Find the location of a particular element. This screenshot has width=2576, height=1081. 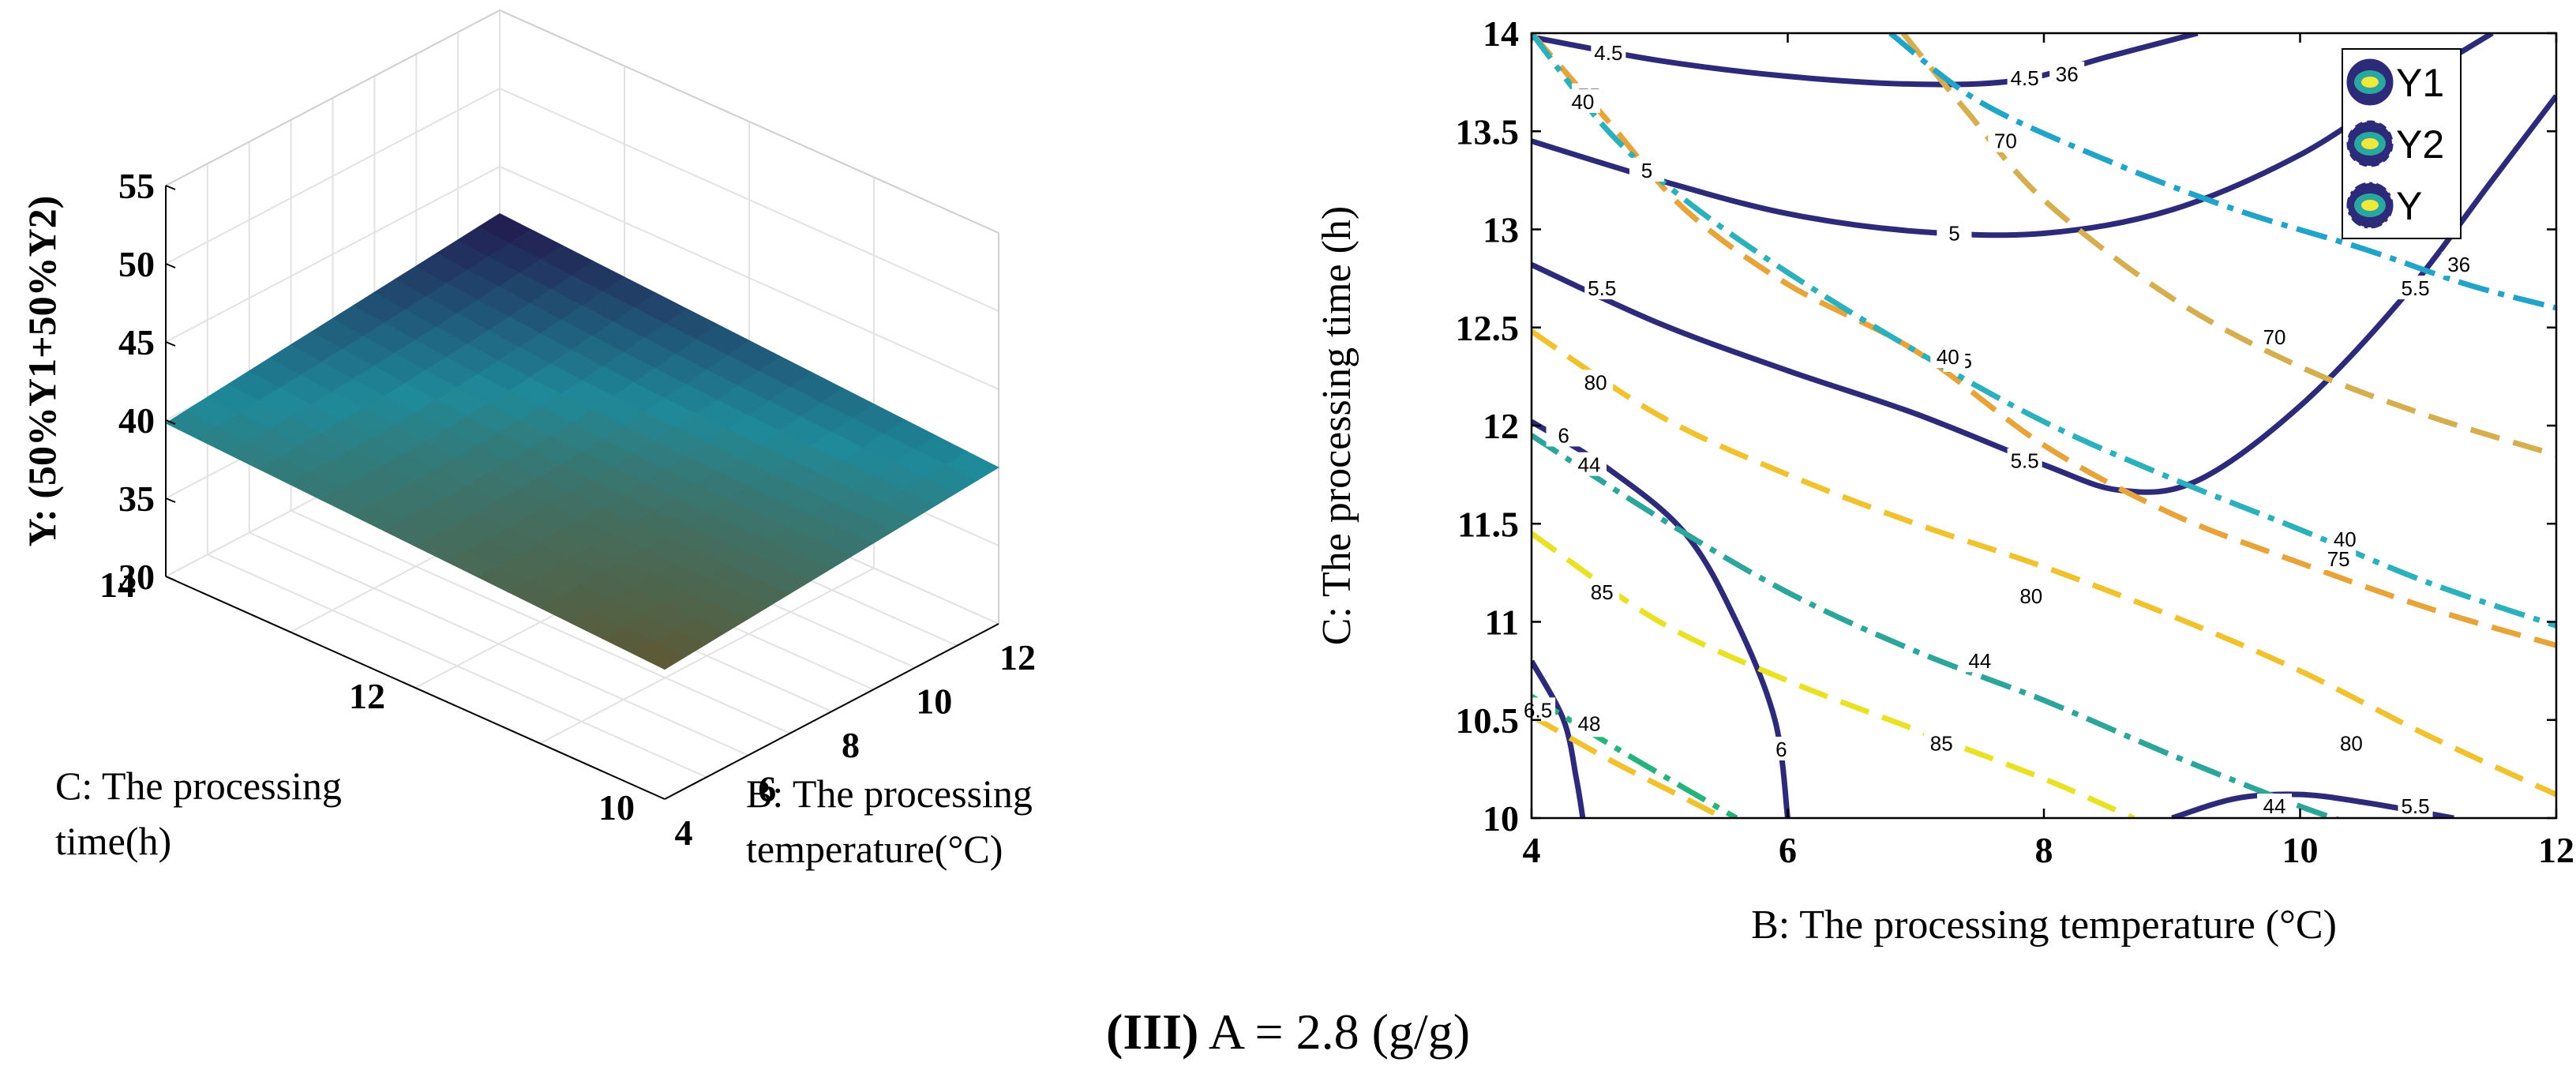

b-axis is located at coordinates (832, 711).